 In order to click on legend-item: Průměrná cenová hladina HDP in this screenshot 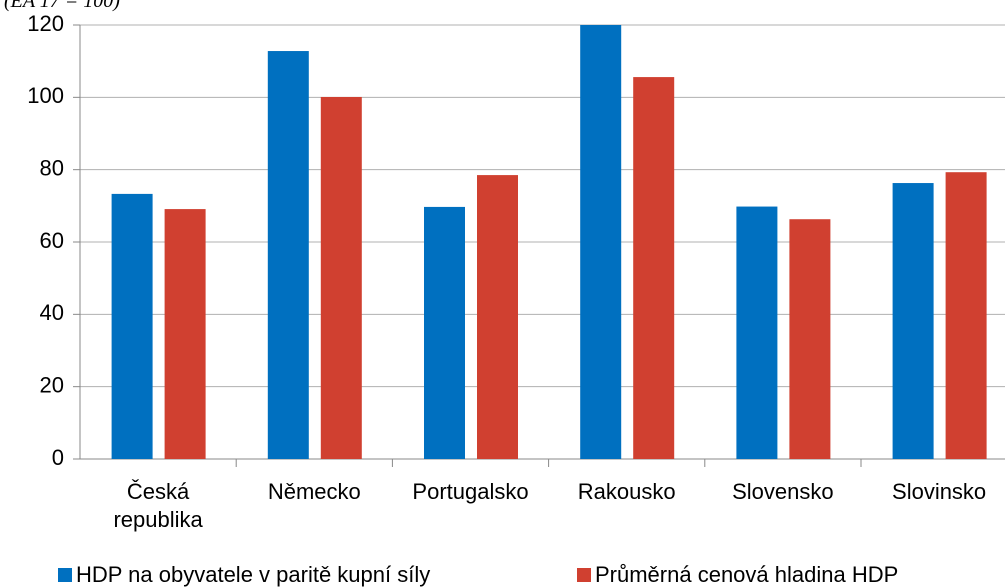, I will do `click(737, 575)`.